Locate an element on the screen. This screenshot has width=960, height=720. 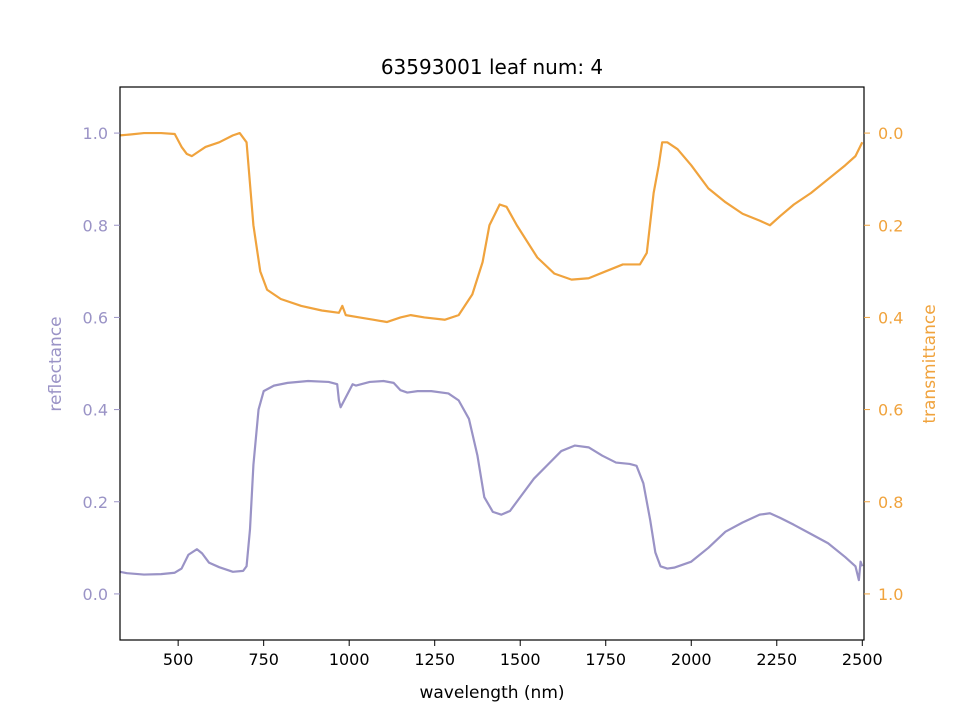
left-y-axis: 0.0 0.2 0.4 0.6 0.8 1.0 is located at coordinates (101, 364).